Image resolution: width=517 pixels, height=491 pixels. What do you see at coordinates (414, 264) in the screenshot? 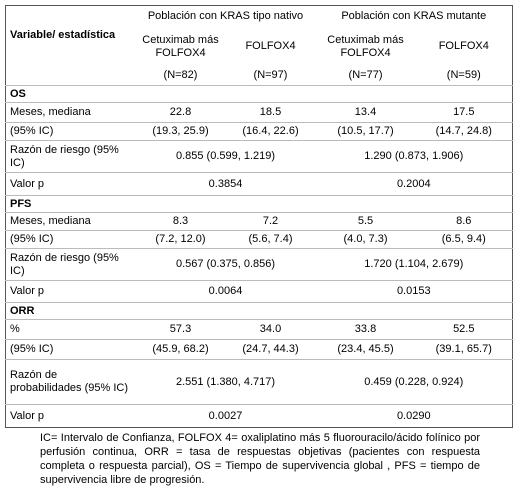
I see `table-cell: 1.720 (1.104, 2.679)` at bounding box center [414, 264].